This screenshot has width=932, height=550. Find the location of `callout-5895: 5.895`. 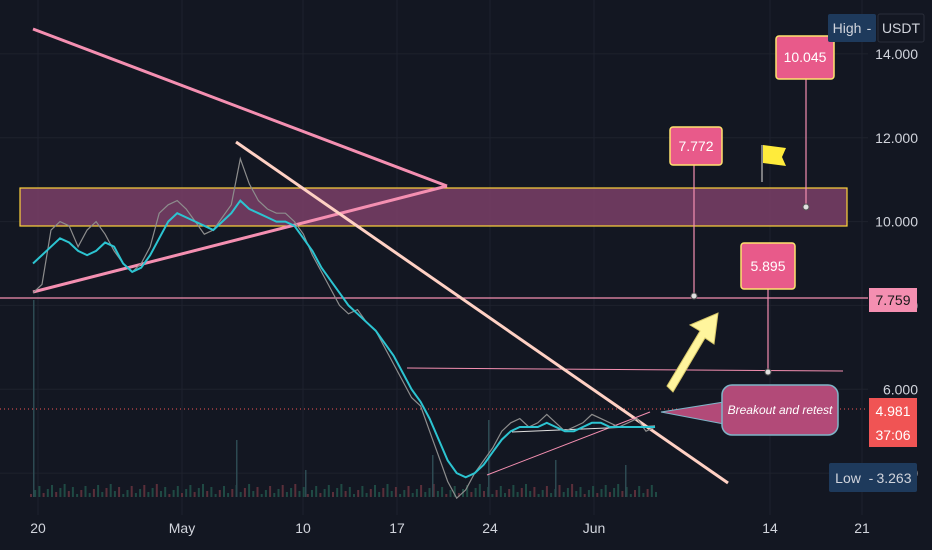

callout-5895: 5.895 is located at coordinates (768, 266).